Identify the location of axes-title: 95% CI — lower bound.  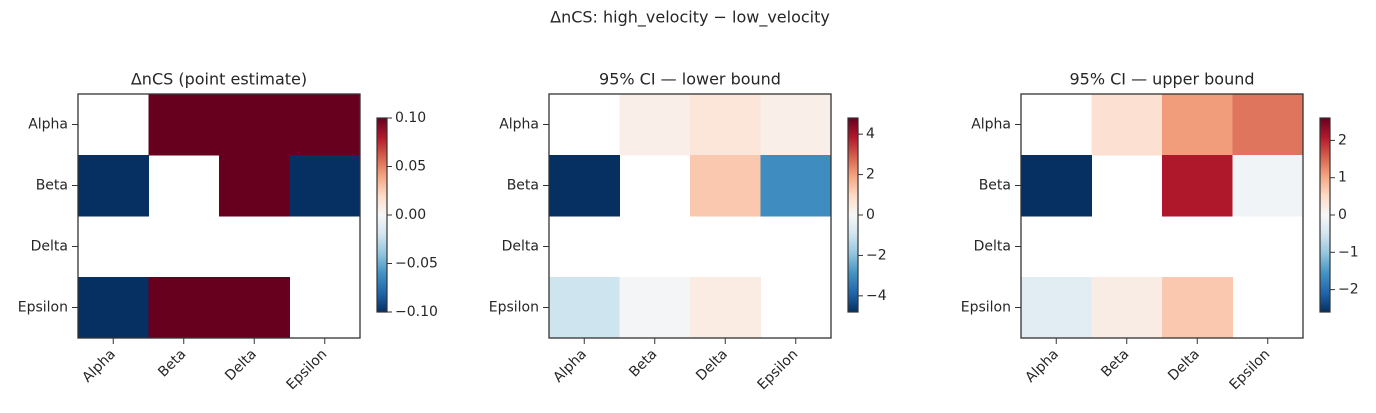
(690, 79).